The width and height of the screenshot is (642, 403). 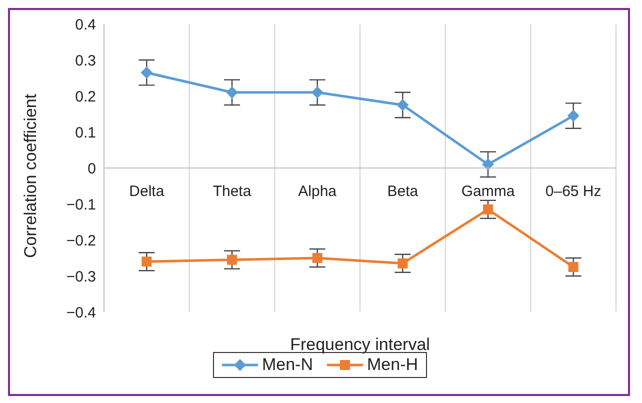 I want to click on x-tick-label: Gamma, so click(x=488, y=191).